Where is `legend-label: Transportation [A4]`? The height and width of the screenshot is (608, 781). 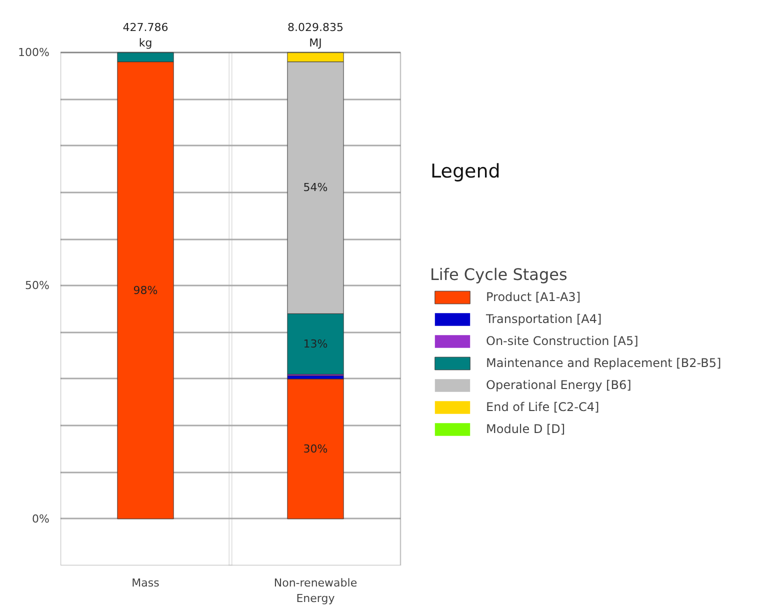 legend-label: Transportation [A4] is located at coordinates (544, 319).